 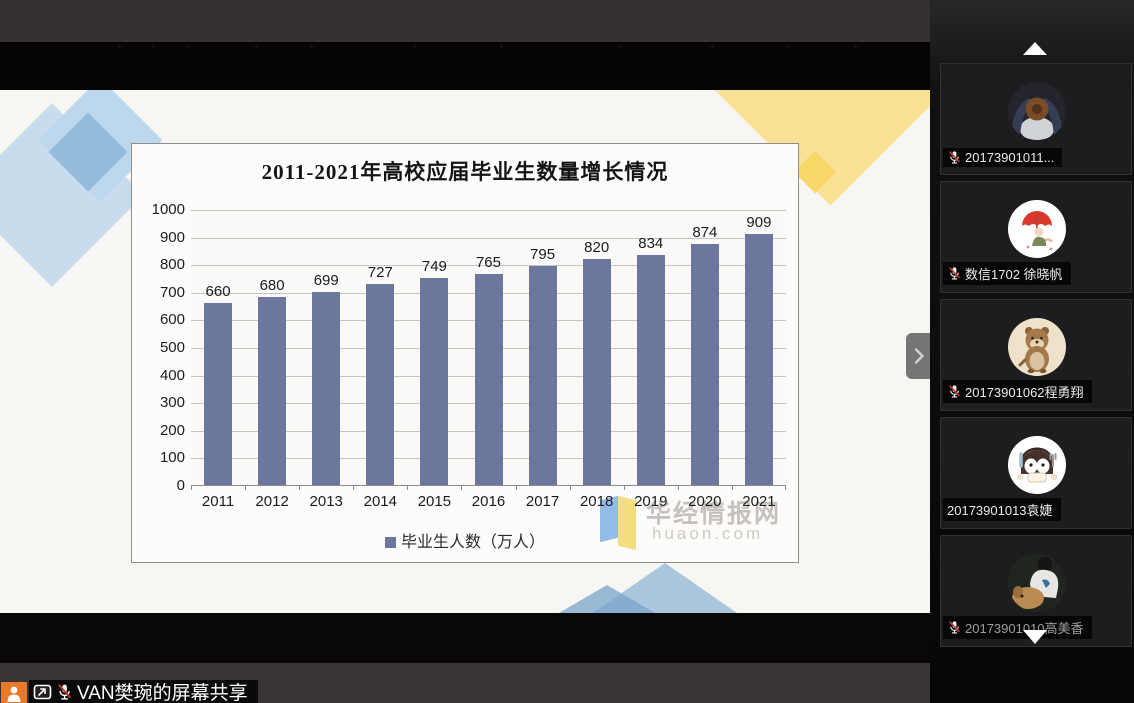 I want to click on penguin-cutlery-avatar, so click(x=1037, y=465).